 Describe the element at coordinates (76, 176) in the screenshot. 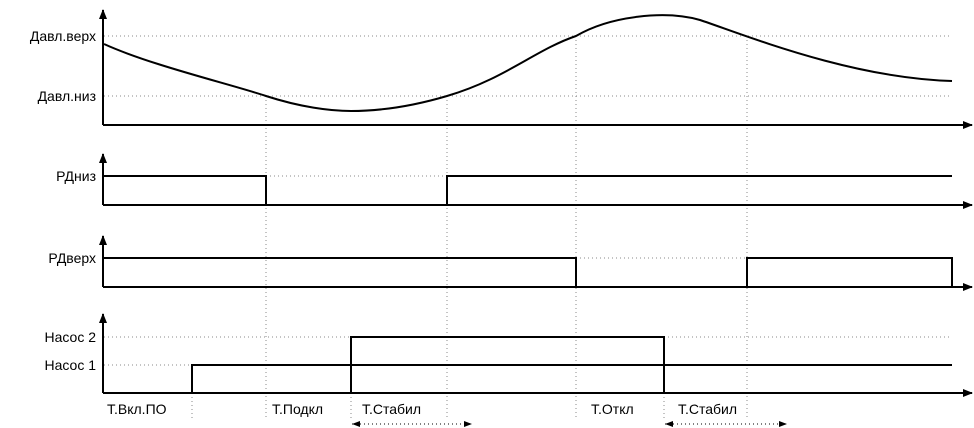

I see `rd-low-label: РДниз` at that location.